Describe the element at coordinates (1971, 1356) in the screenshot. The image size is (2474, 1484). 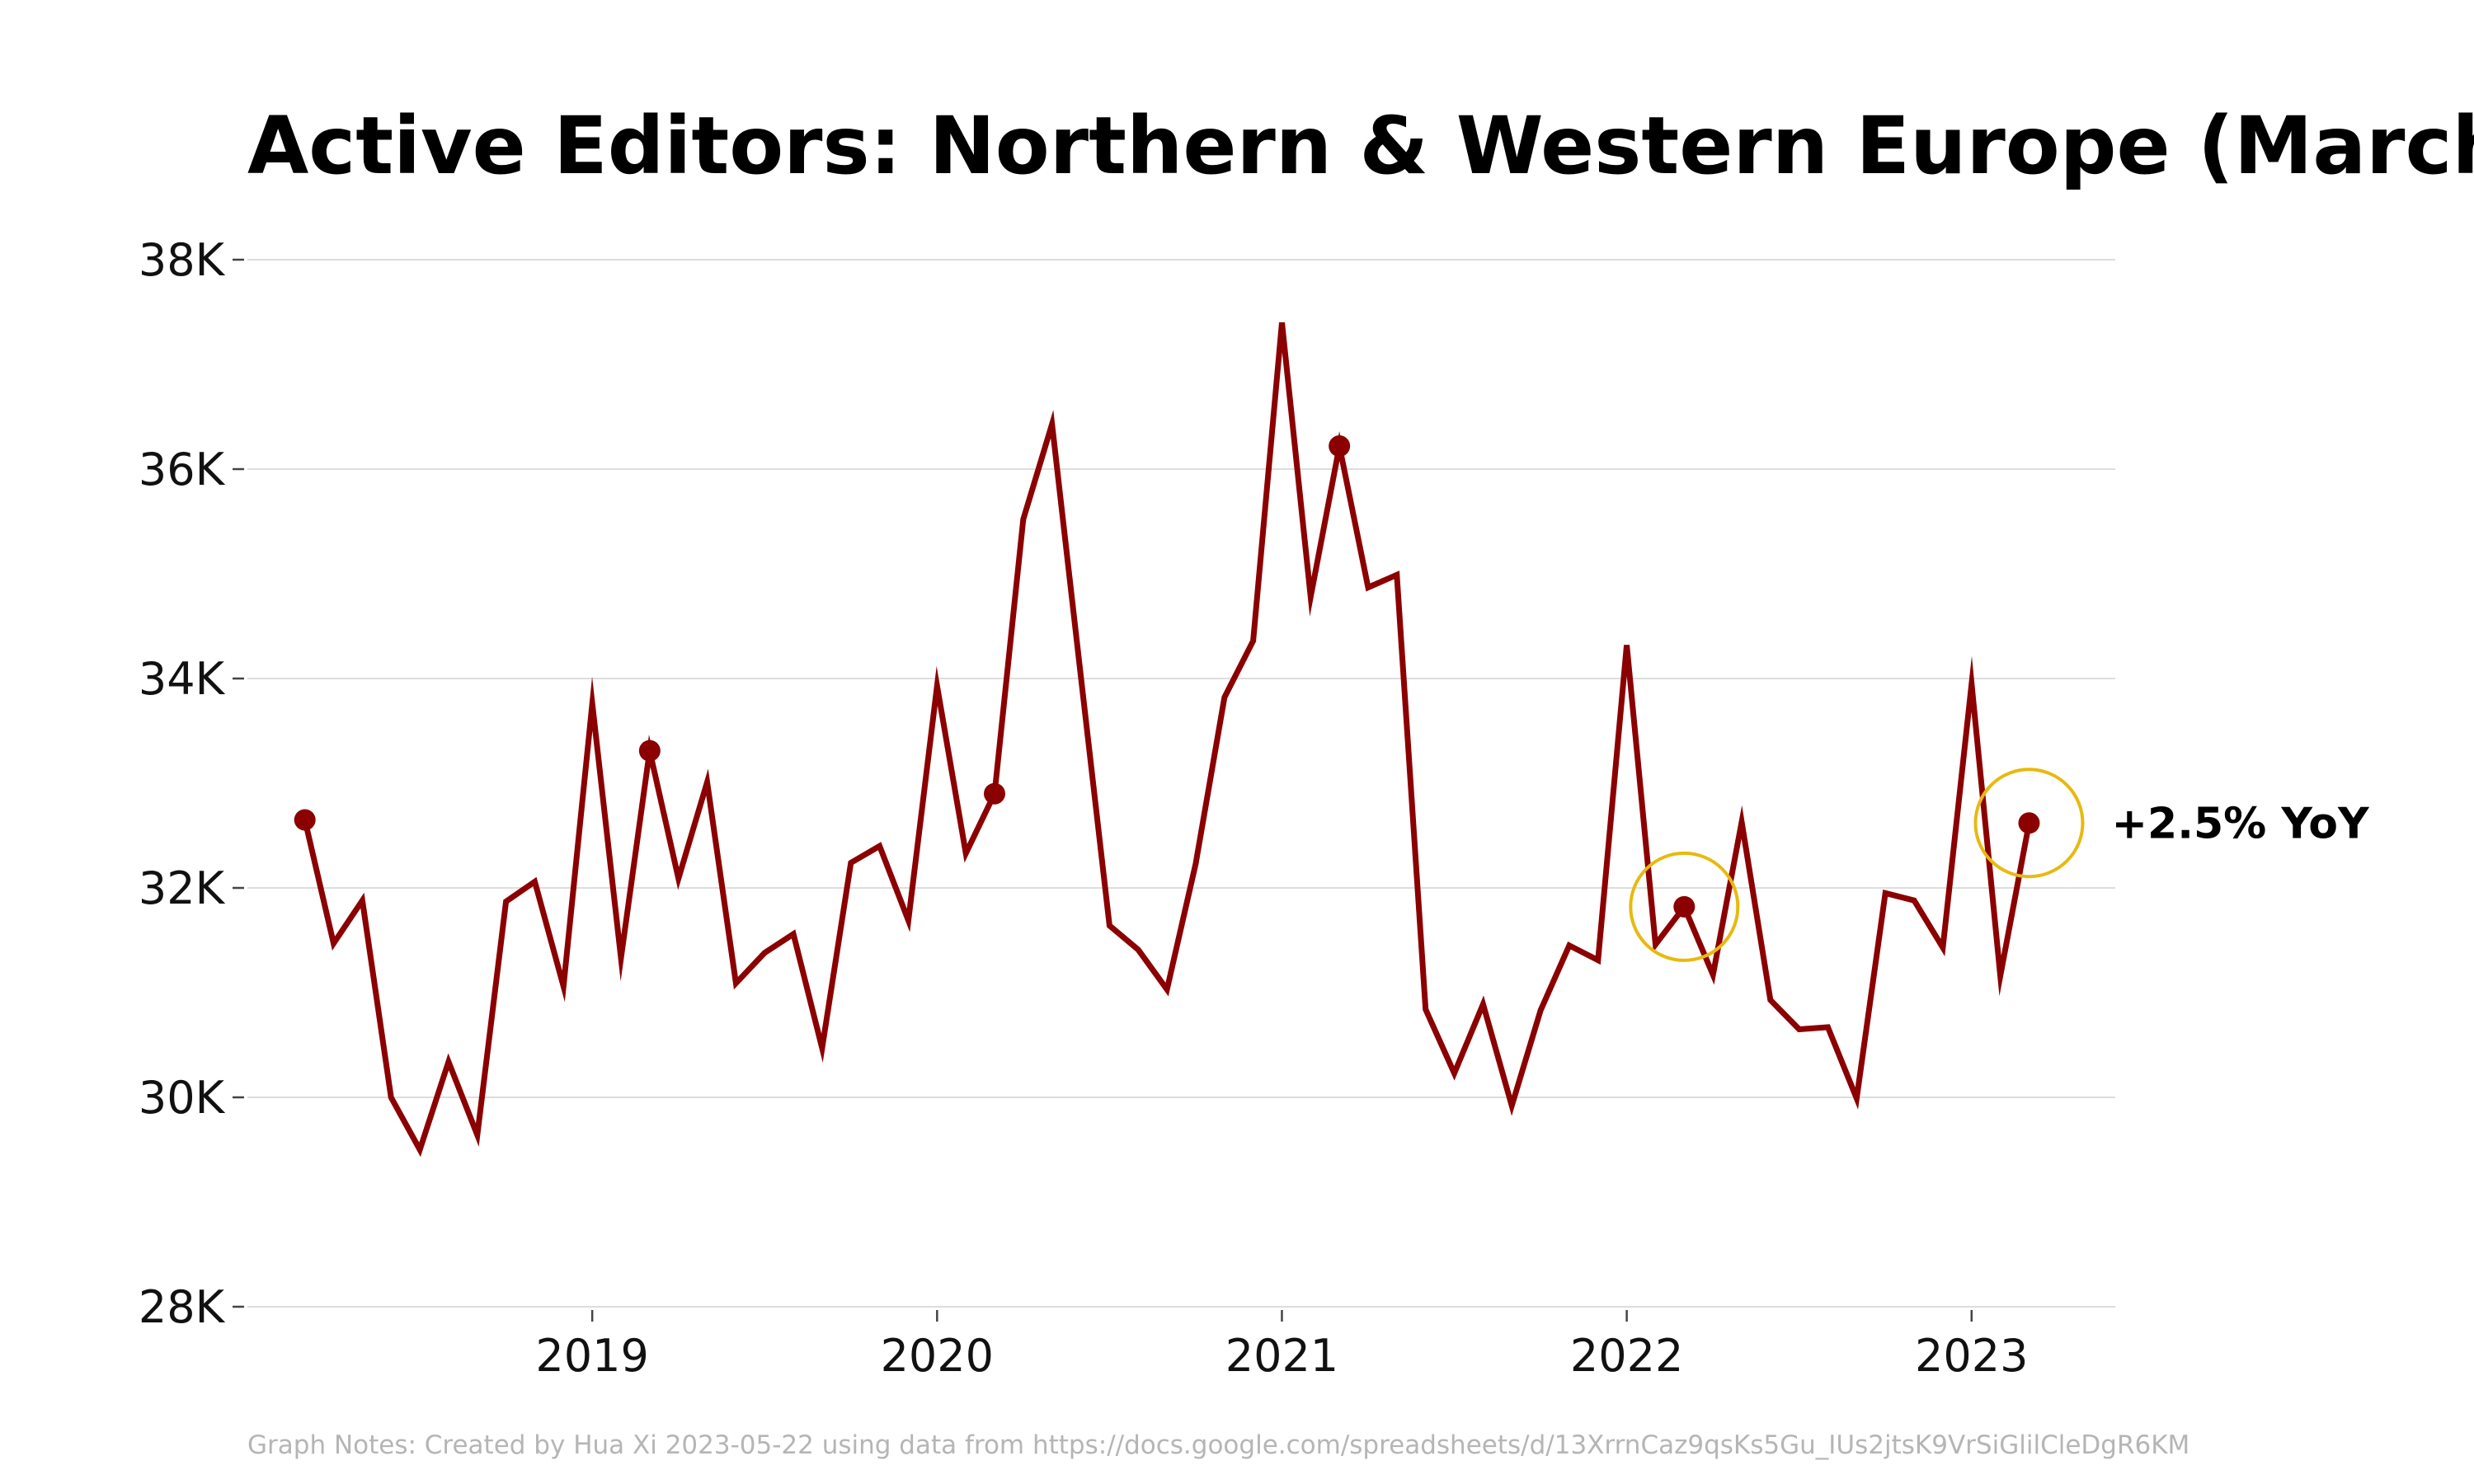
I see `x-tick-label: 2023` at that location.